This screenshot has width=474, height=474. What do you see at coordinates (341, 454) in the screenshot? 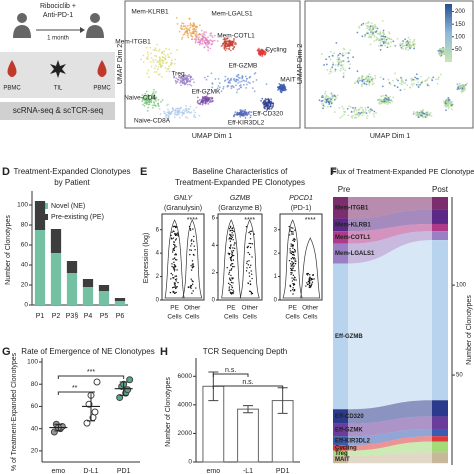
I see `cluster-label: Treg` at bounding box center [341, 454].